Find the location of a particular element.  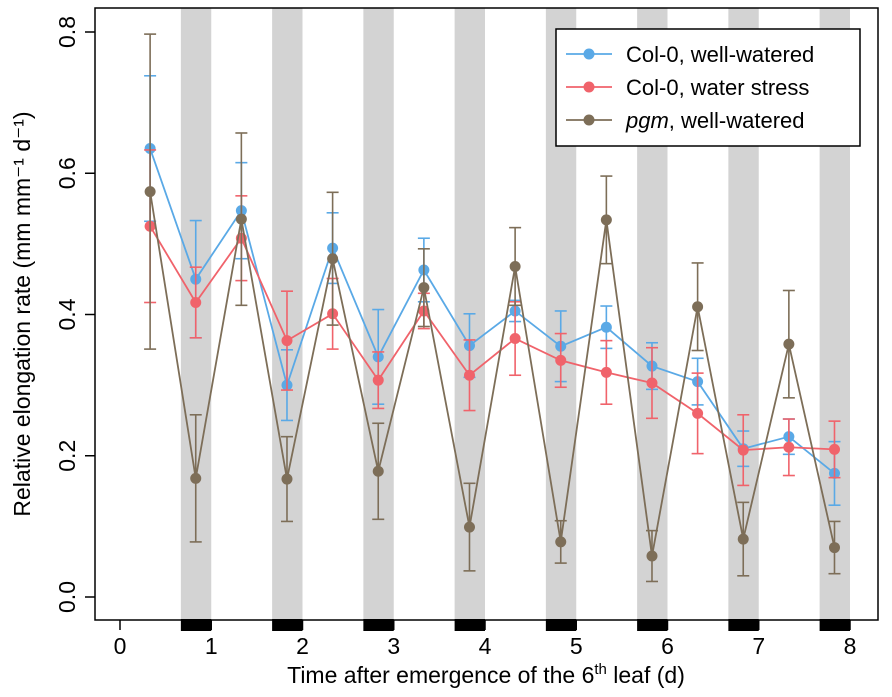

legend-label-part-1-1: Col-0, well-watered is located at coordinates (720, 54).